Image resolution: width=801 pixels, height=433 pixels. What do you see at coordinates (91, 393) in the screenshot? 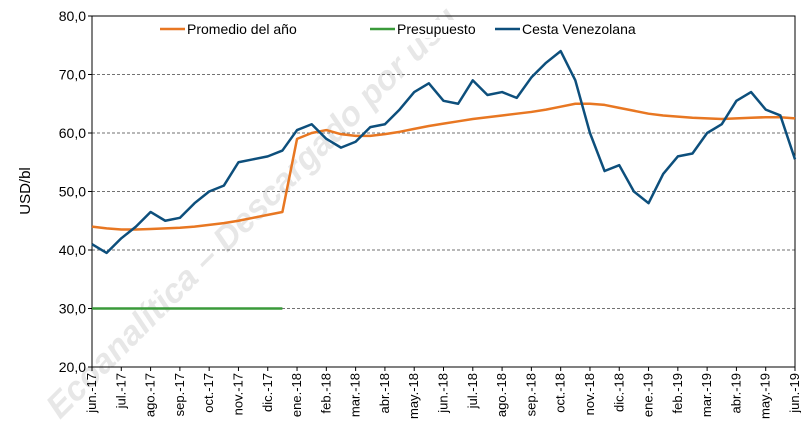
I see `x-tick-label: jun.-17` at bounding box center [91, 393].